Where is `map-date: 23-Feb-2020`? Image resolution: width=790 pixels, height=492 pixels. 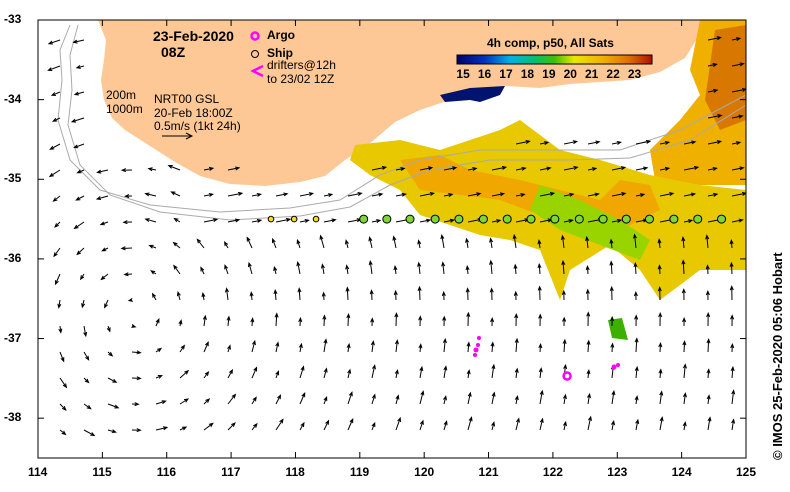 map-date: 23-Feb-2020 is located at coordinates (193, 36).